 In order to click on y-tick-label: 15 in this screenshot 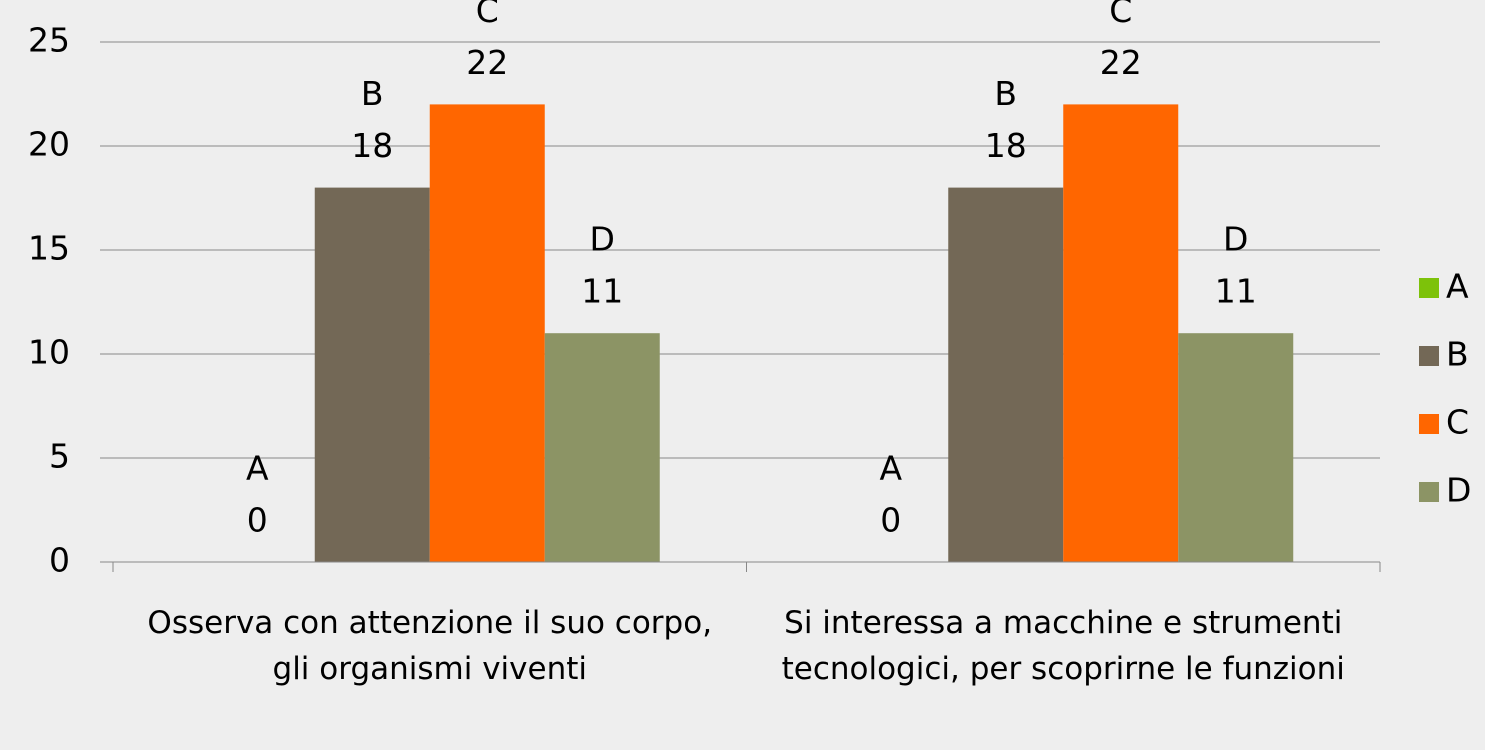, I will do `click(49, 248)`.